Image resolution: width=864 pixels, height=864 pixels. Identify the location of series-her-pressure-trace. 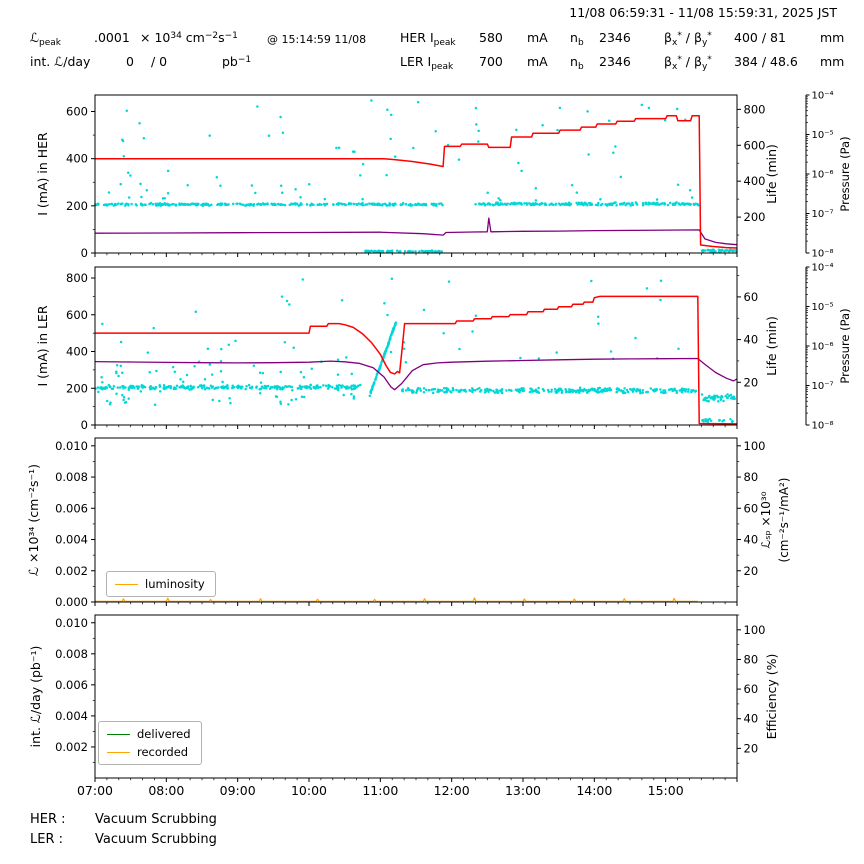
(416, 231).